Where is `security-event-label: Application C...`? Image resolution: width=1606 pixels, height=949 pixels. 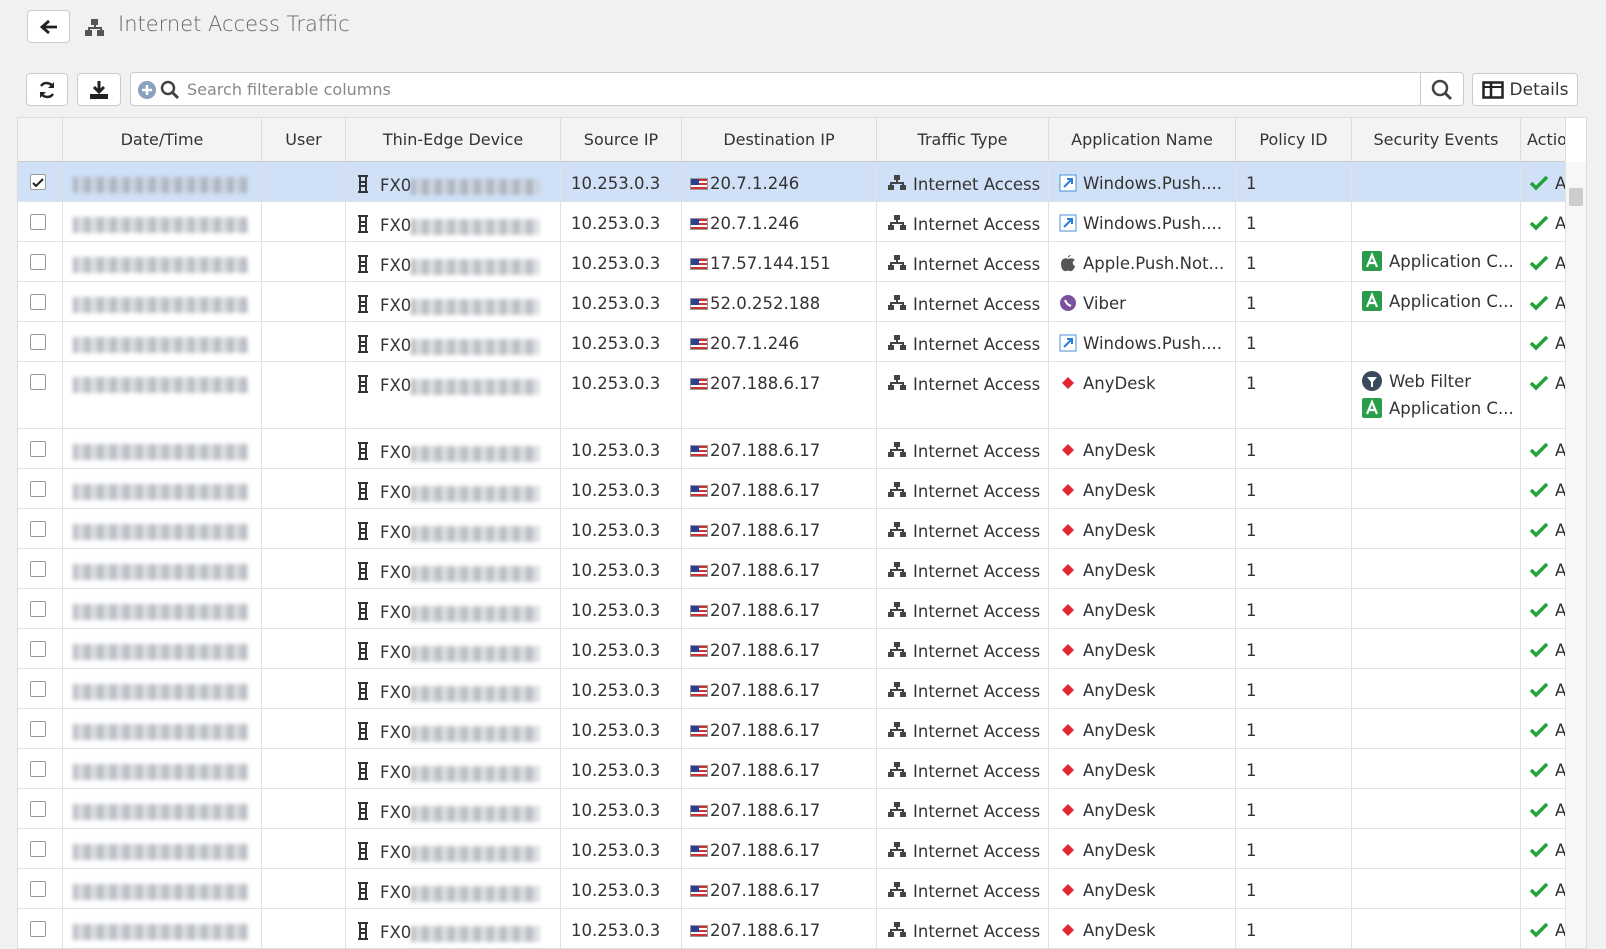 security-event-label: Application C... is located at coordinates (1451, 301).